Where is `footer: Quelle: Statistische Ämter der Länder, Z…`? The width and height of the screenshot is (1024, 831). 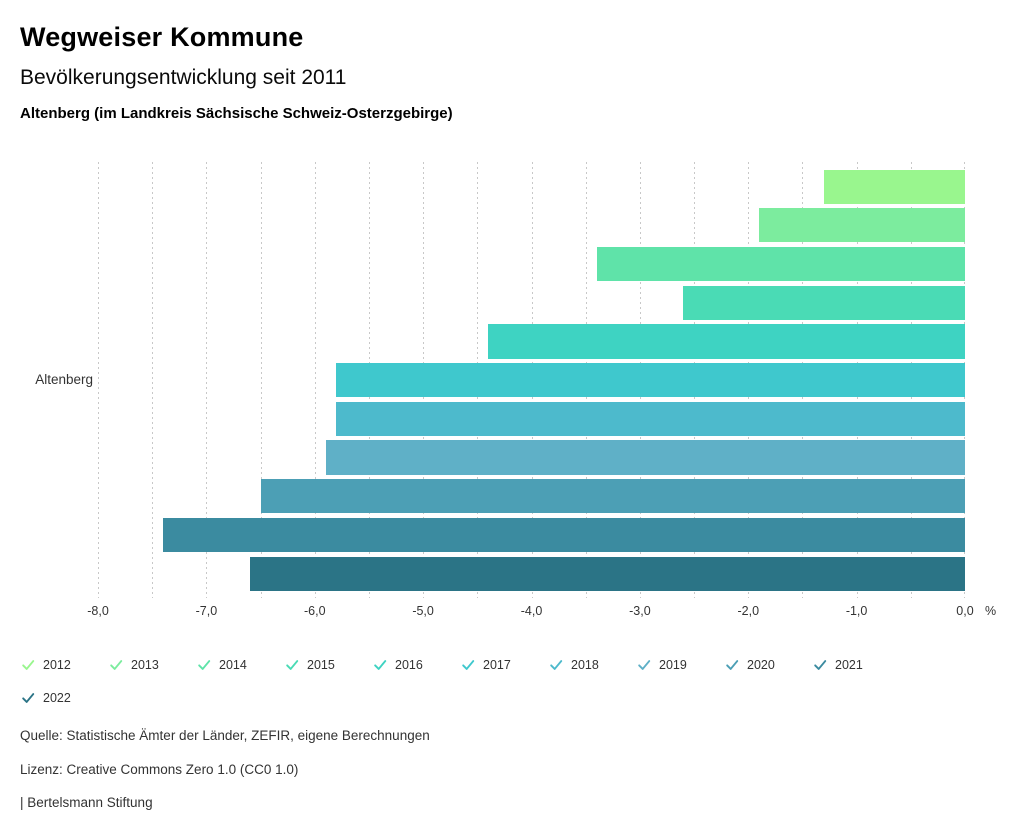 footer: Quelle: Statistische Ämter der Länder, Z… is located at coordinates (225, 778).